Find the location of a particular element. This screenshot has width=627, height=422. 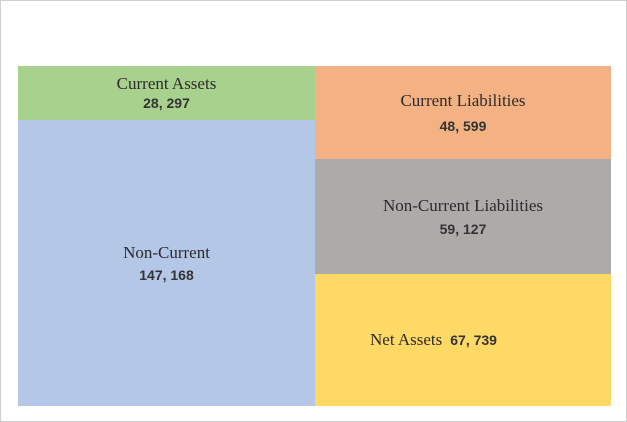

block-label: Current Assets is located at coordinates (166, 83).